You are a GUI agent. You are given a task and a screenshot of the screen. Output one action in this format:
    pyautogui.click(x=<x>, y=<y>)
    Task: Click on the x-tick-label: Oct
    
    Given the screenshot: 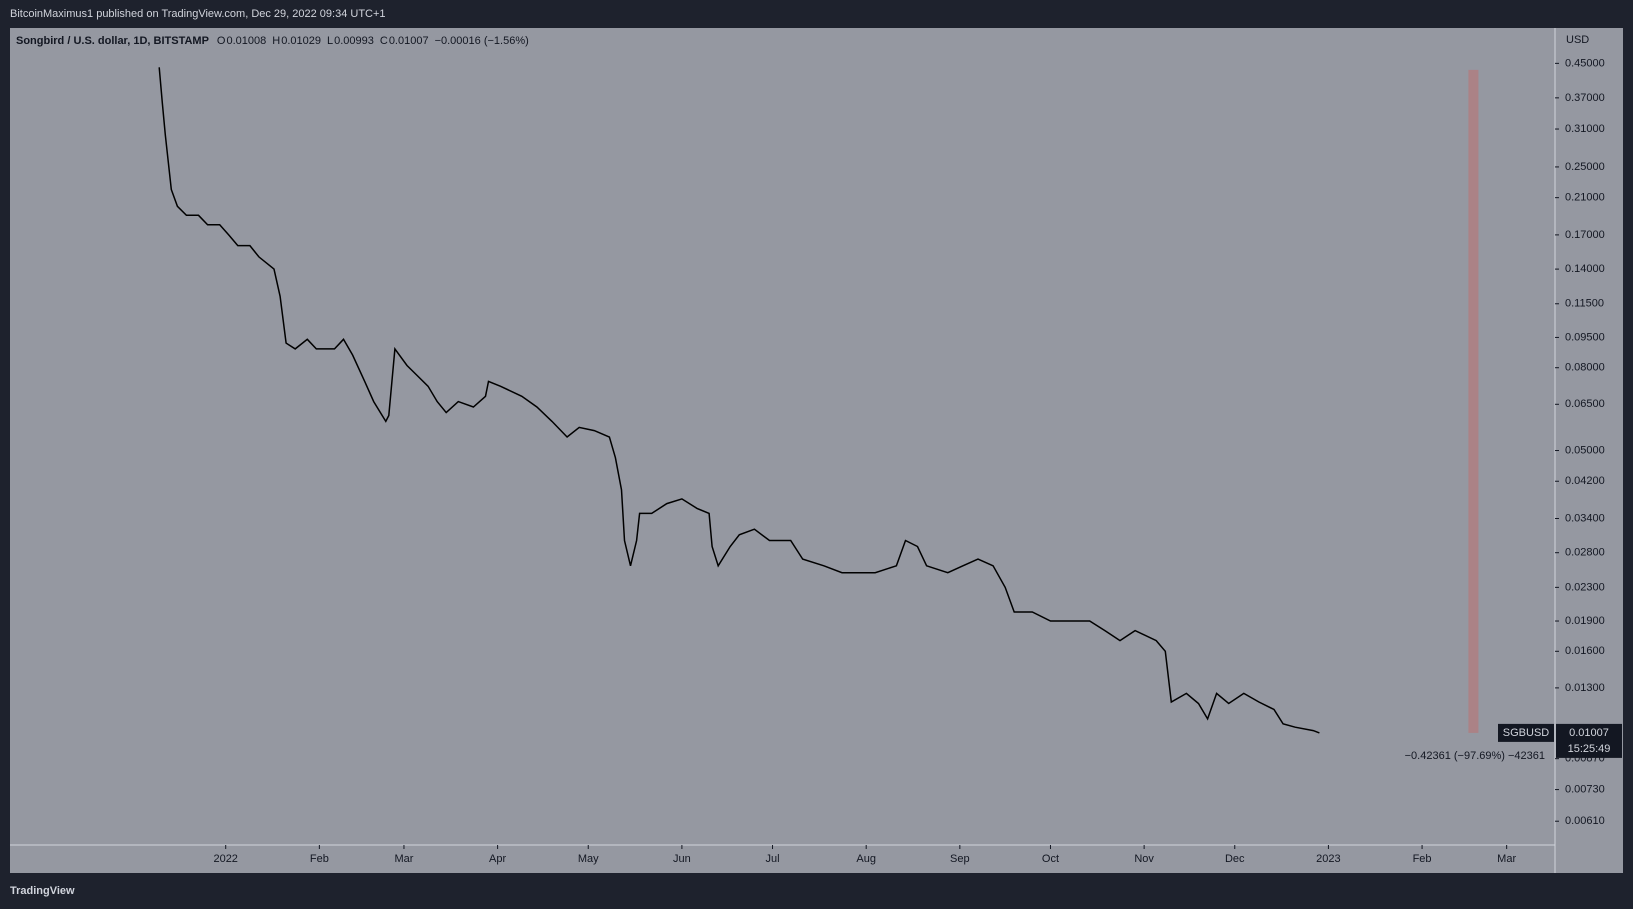 What is the action you would take?
    pyautogui.click(x=1050, y=859)
    